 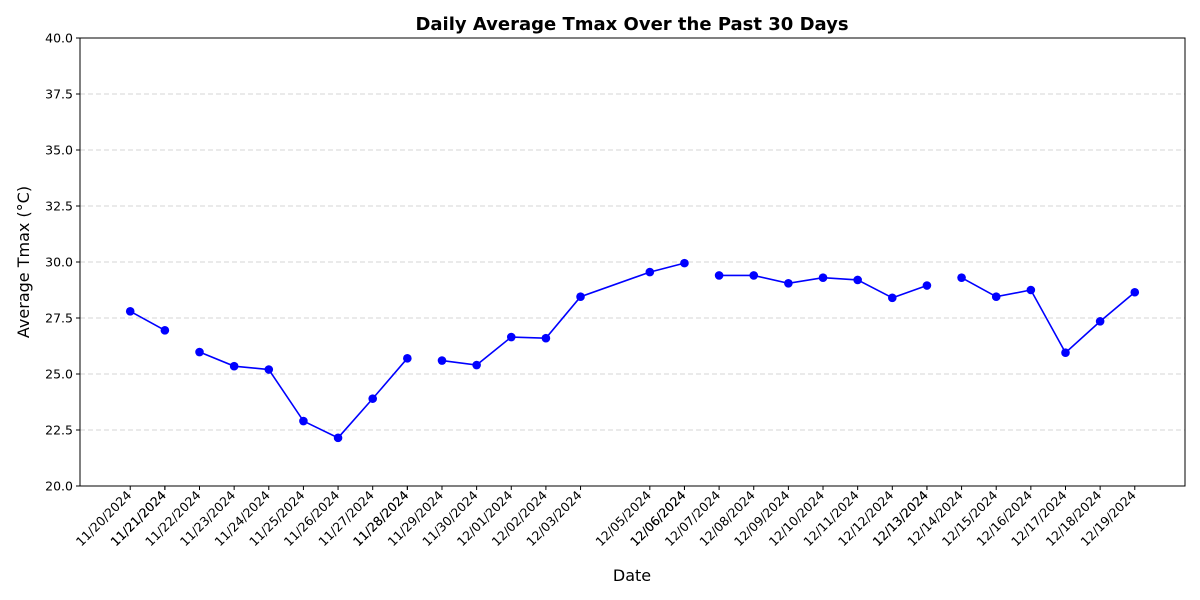 What do you see at coordinates (632, 575) in the screenshot?
I see `x-axis-label: Date` at bounding box center [632, 575].